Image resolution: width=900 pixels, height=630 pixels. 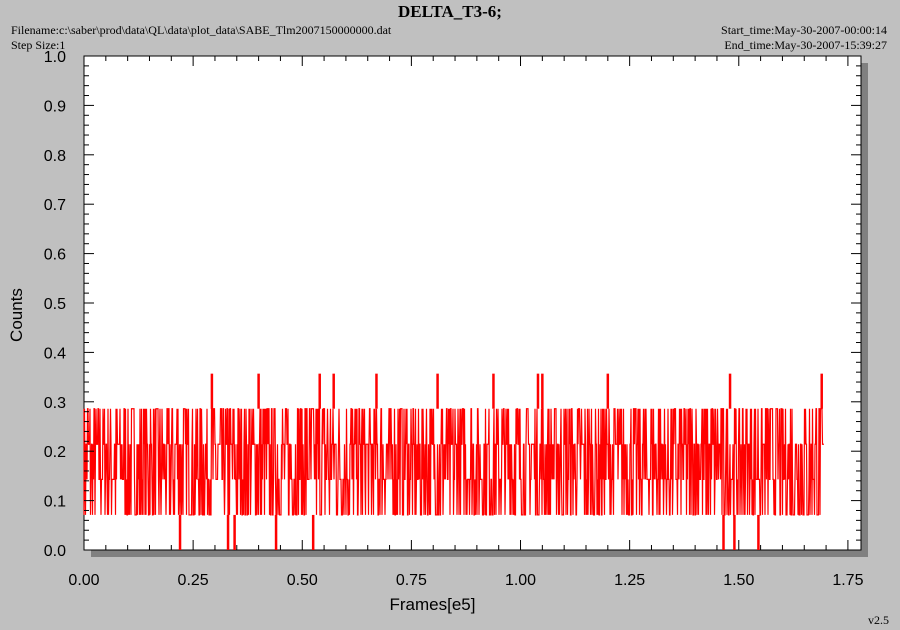 What do you see at coordinates (450, 11) in the screenshot?
I see `chart-title: DELTA_T3-6;` at bounding box center [450, 11].